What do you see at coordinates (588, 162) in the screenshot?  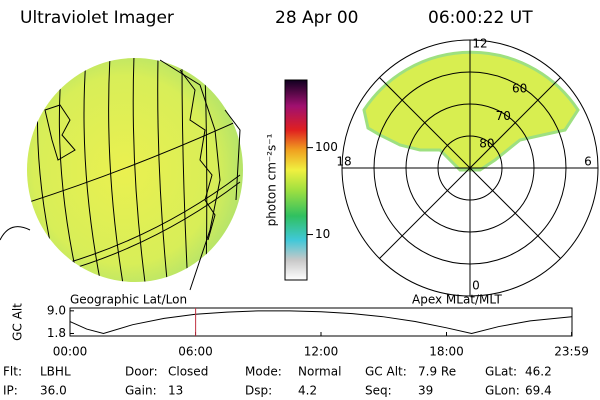 I see `polar-hour-label: 6` at bounding box center [588, 162].